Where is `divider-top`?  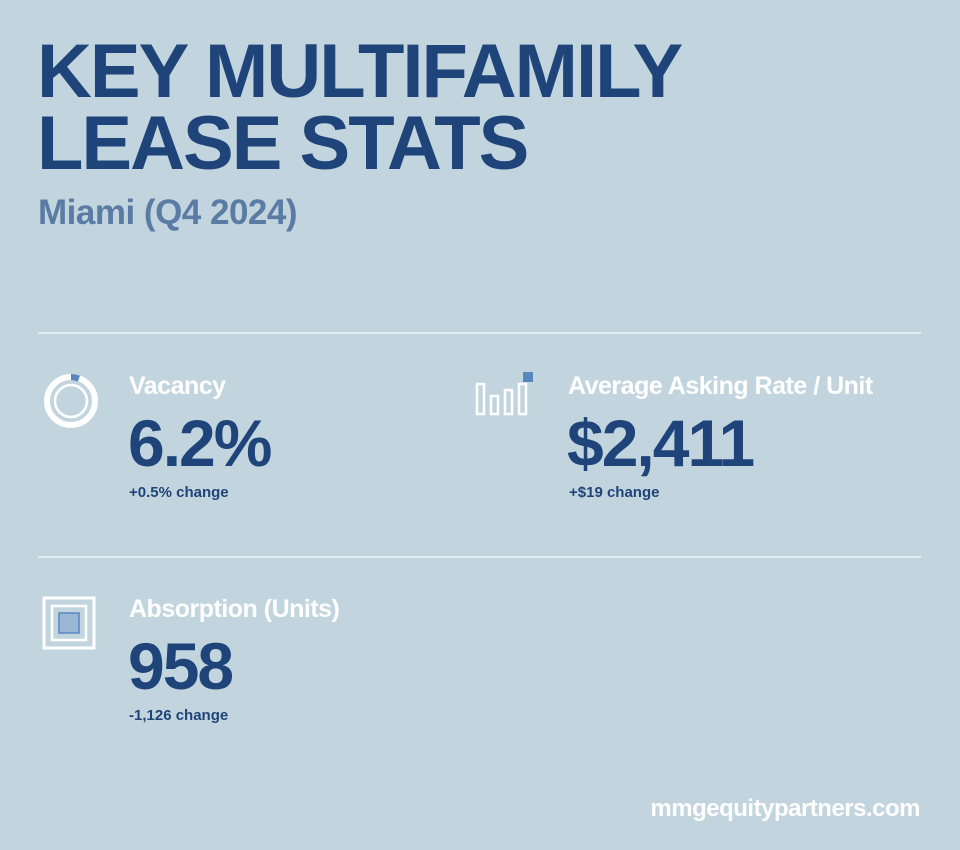 divider-top is located at coordinates (479, 333).